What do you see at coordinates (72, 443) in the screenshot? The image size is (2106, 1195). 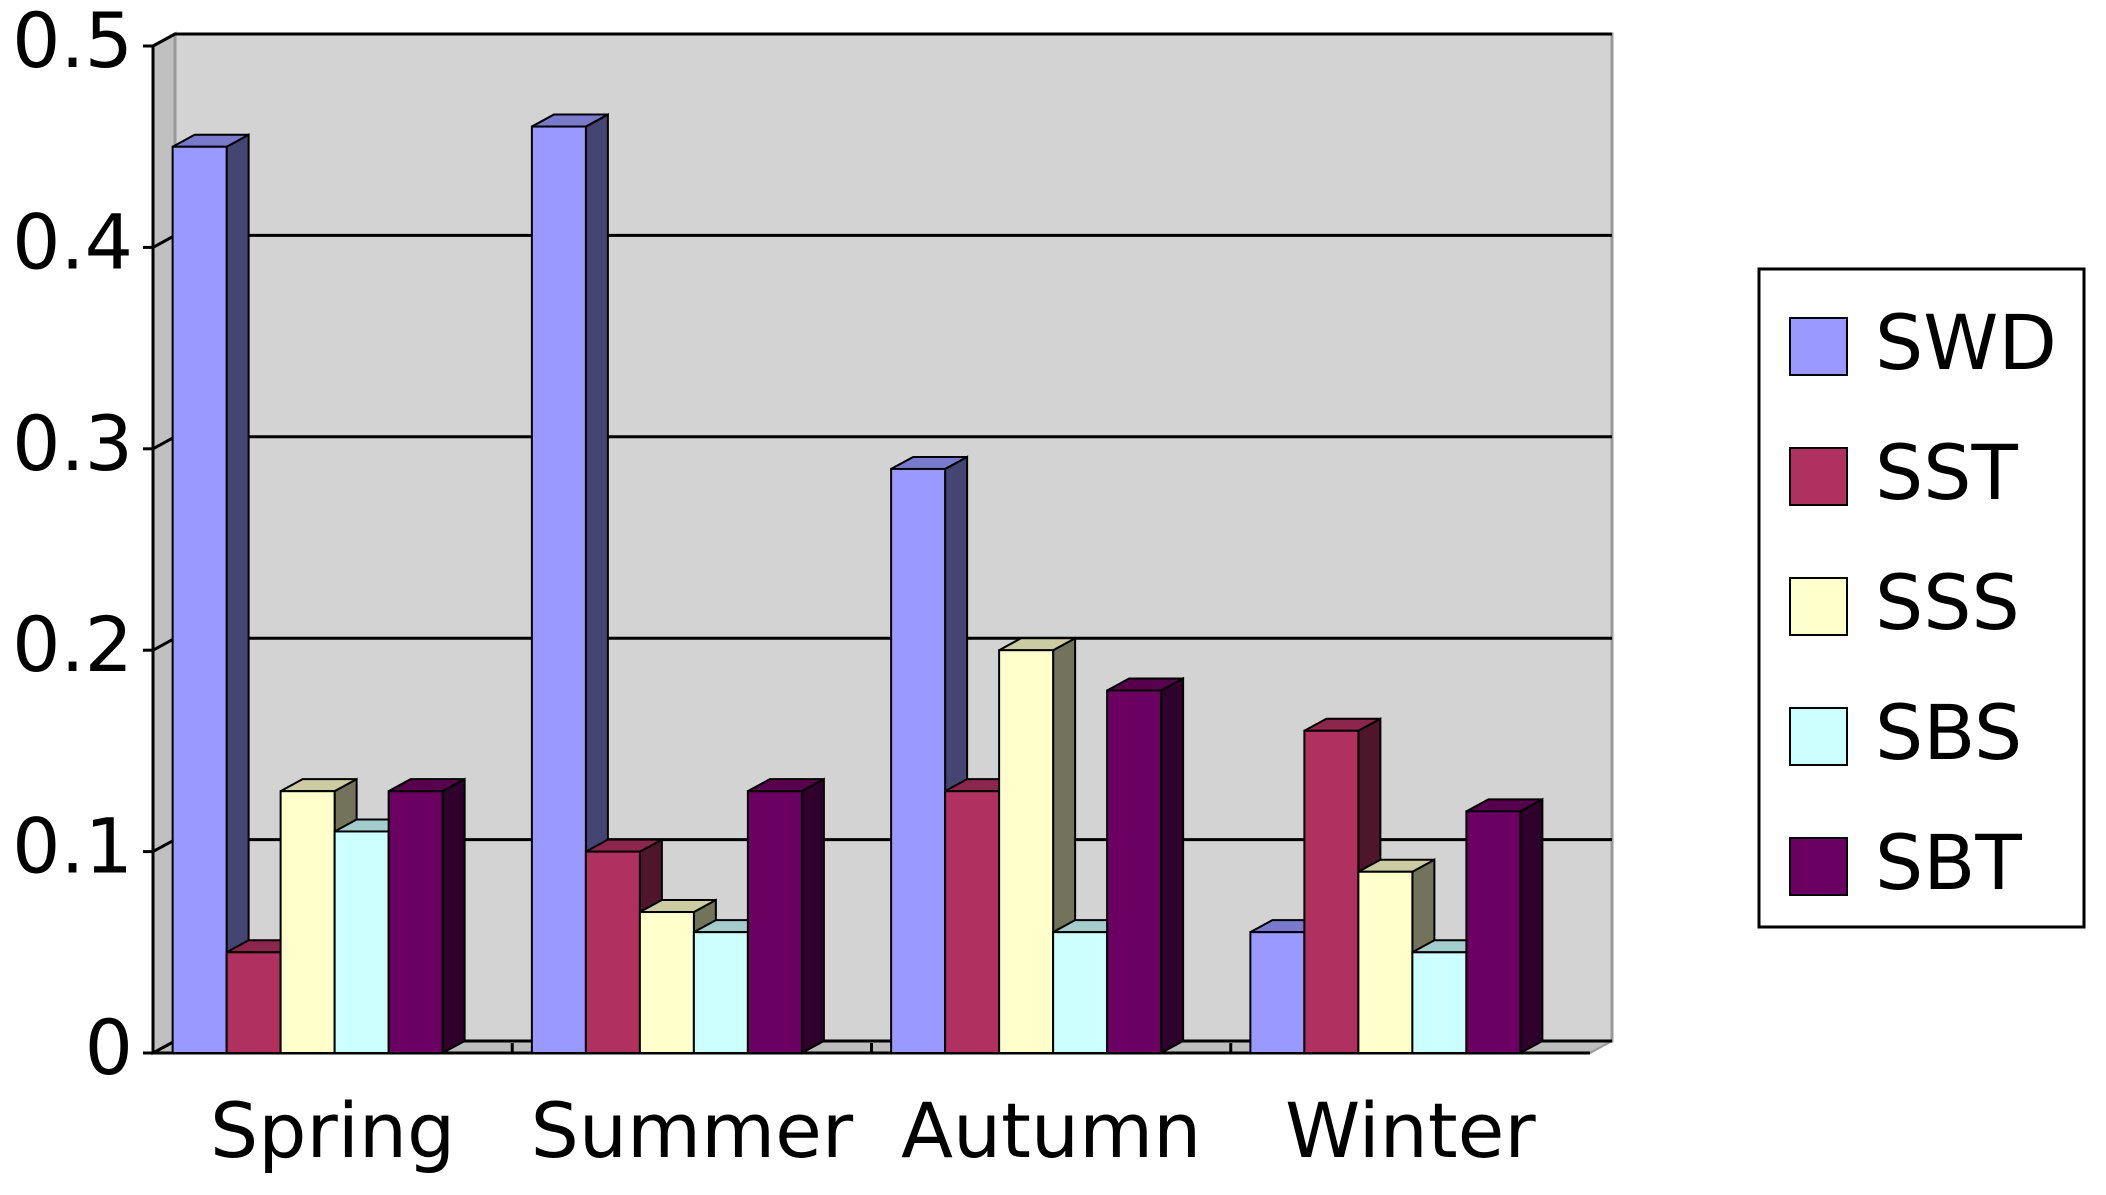 I see `y-tick-label: 0.3` at bounding box center [72, 443].